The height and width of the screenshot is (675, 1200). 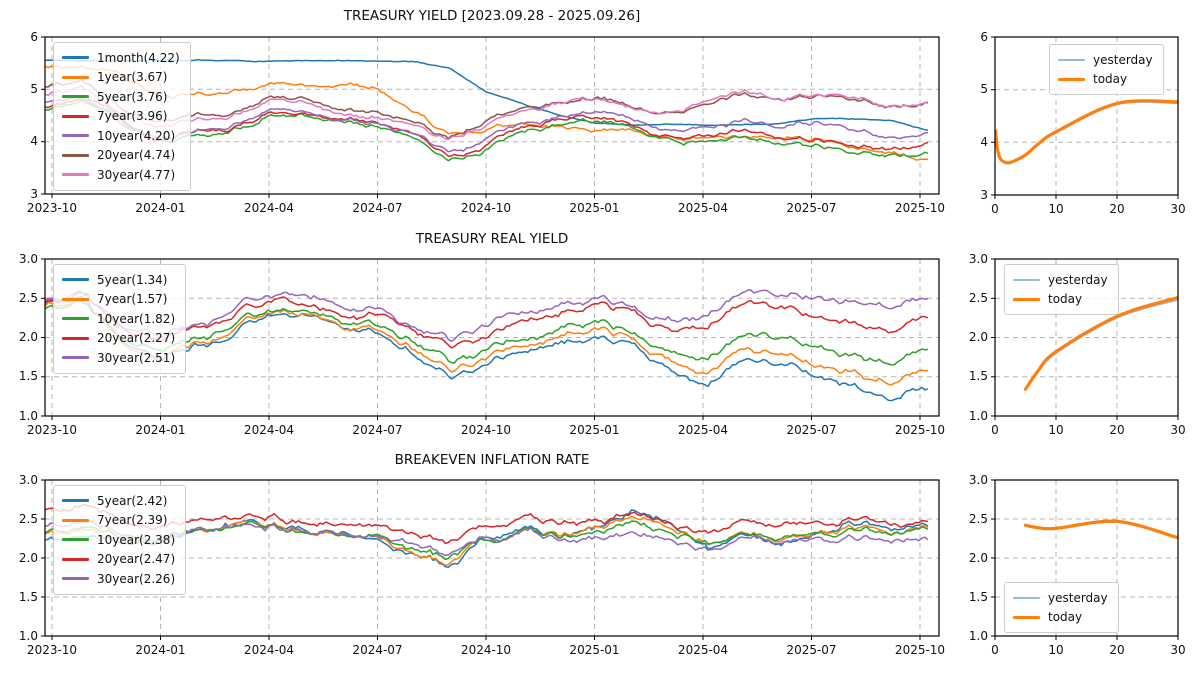 I want to click on legend-label: 20year(2.27), so click(x=136, y=338).